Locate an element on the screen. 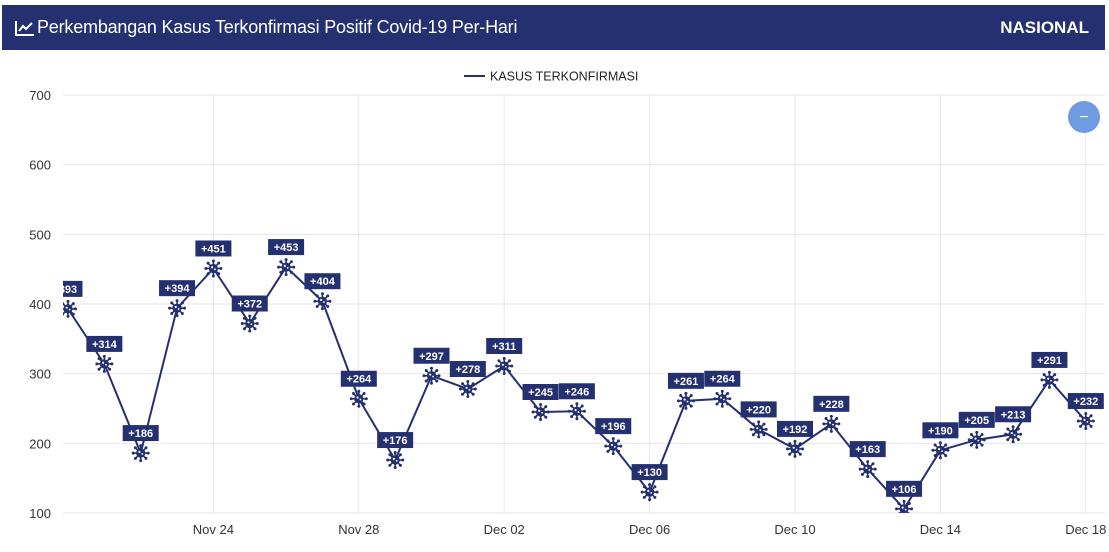  data-label-text: +228 is located at coordinates (831, 405).